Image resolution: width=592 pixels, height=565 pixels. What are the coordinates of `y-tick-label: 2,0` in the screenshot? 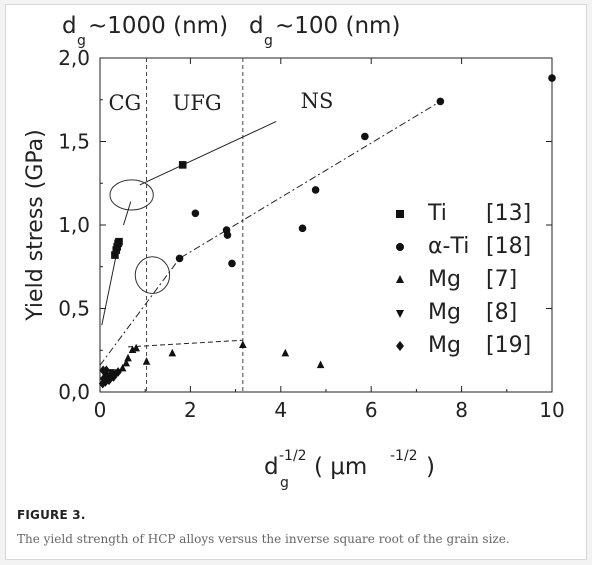 It's located at (74, 58).